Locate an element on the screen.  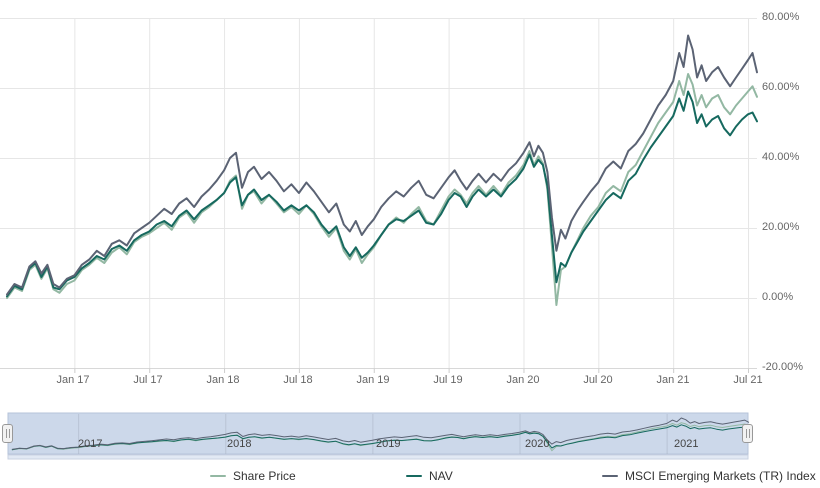
legend-label: NAV is located at coordinates (441, 476).